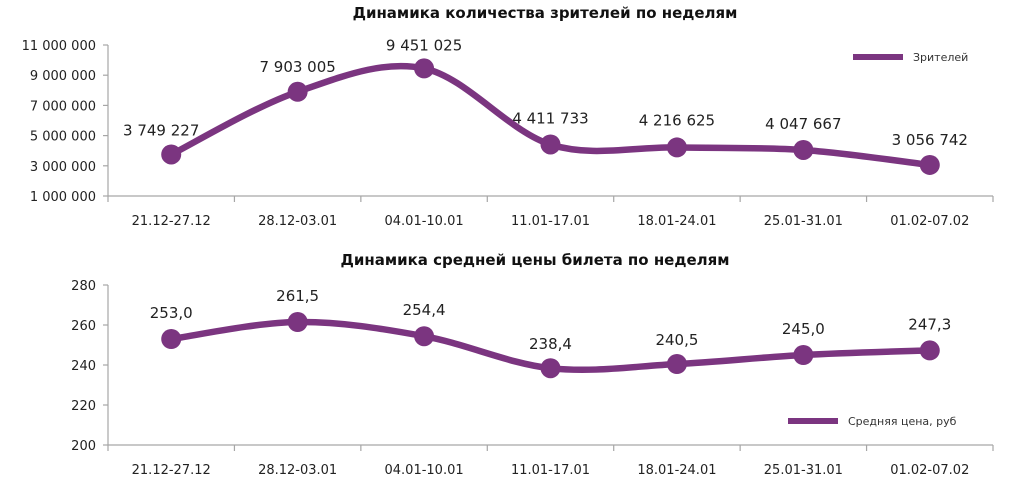  Describe the element at coordinates (171, 313) in the screenshot. I see `data-label: 253,0` at that location.